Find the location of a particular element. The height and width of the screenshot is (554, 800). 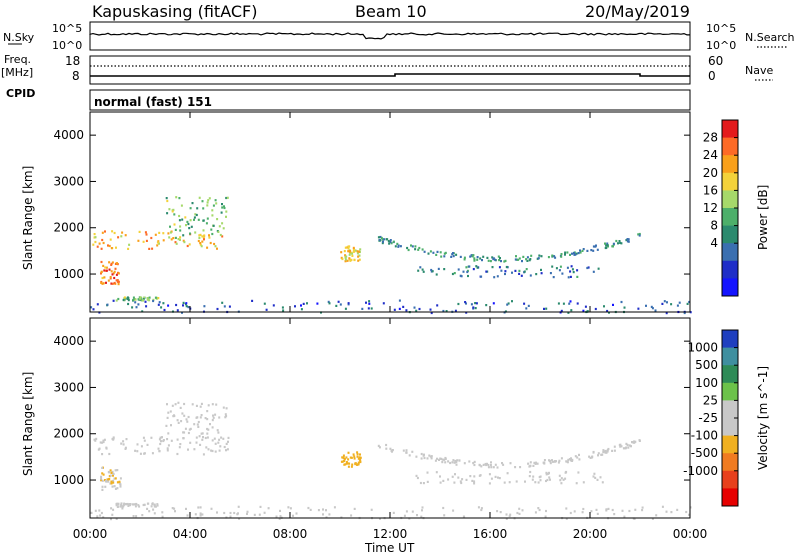

x-tick-label: 20:00 is located at coordinates (590, 534).